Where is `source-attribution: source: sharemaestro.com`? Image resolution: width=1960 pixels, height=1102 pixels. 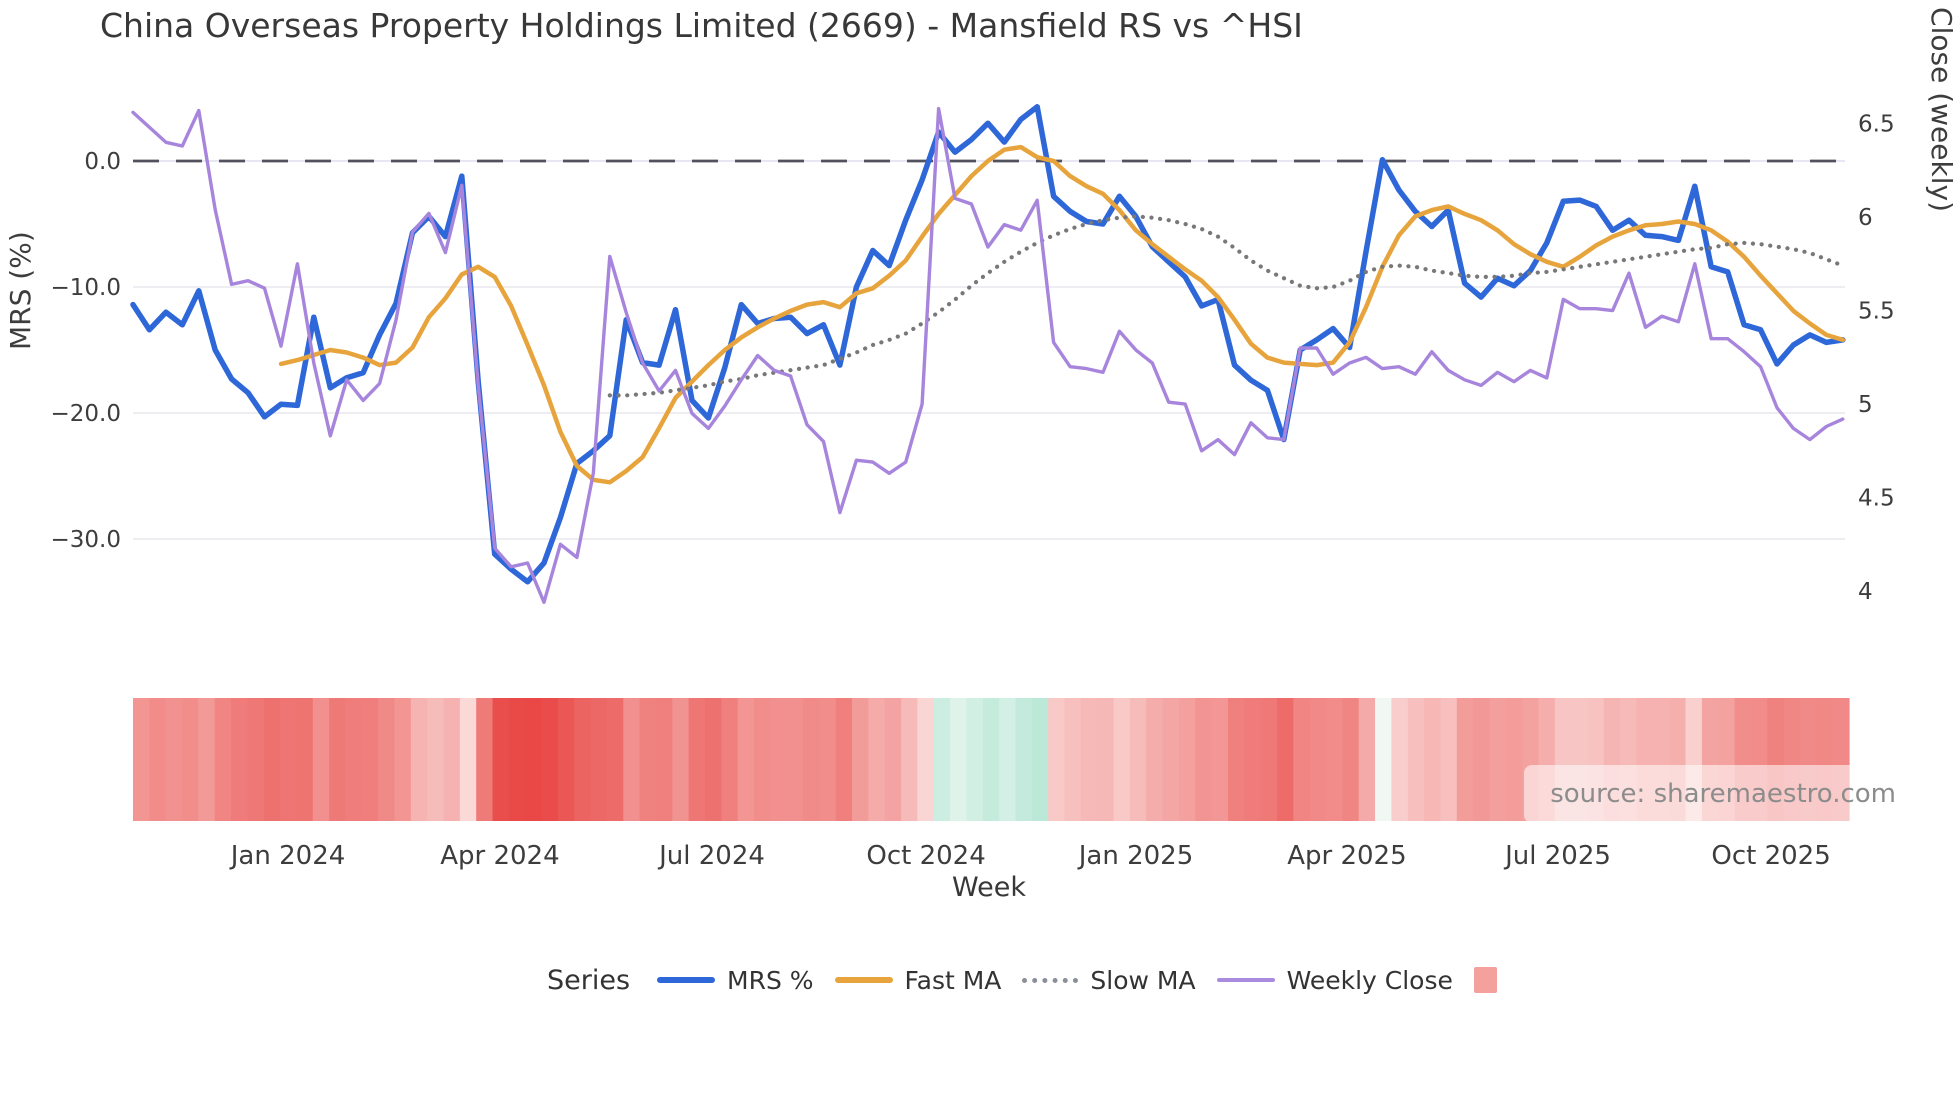 source-attribution: source: sharemaestro.com is located at coordinates (1723, 794).